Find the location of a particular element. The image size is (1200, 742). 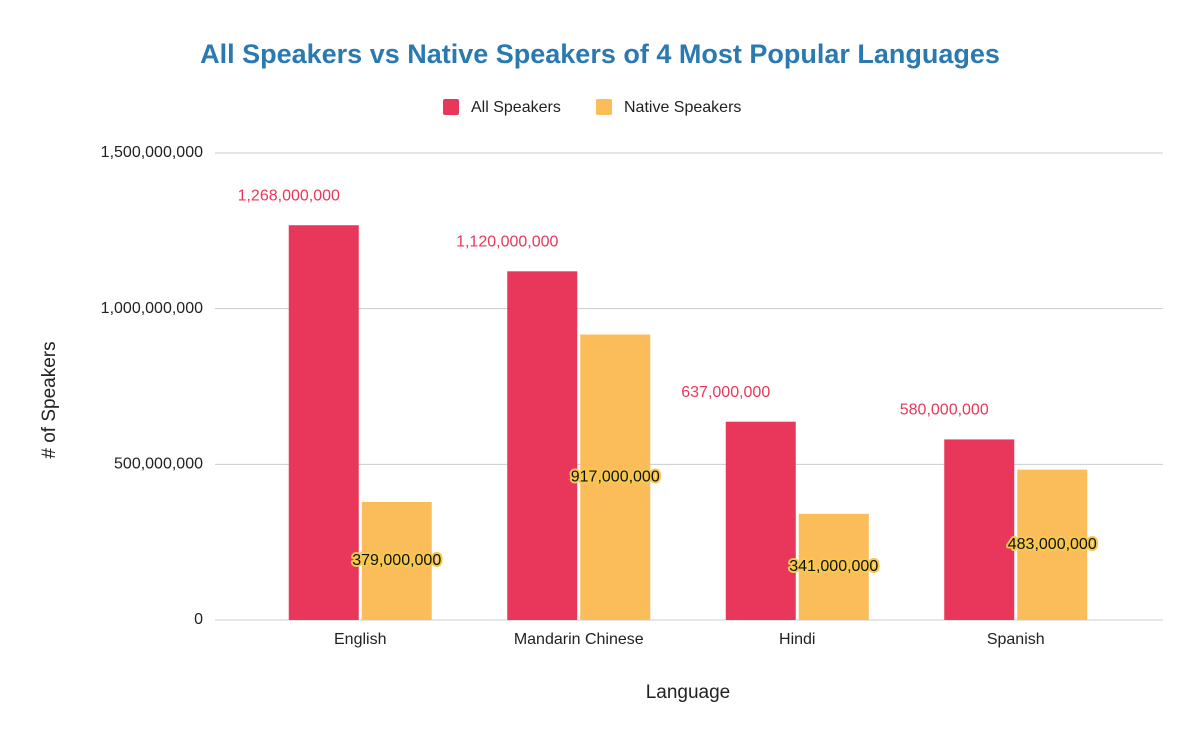

y-tick-label: 1,500,000,000 is located at coordinates (152, 152).